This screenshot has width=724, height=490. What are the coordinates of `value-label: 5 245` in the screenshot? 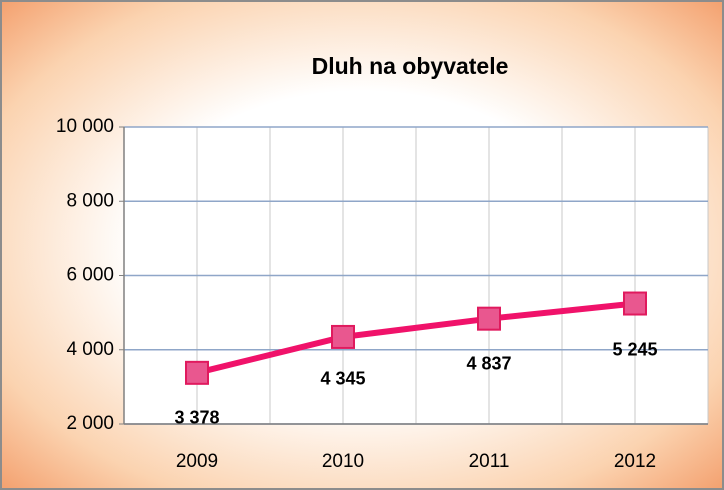 It's located at (634, 349).